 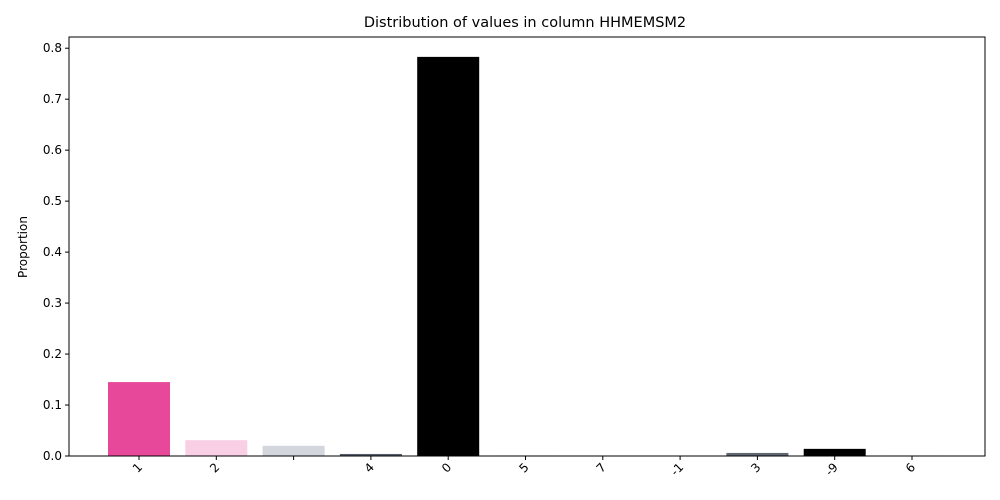 I want to click on y-tick-label: 0.0, so click(x=52, y=456).